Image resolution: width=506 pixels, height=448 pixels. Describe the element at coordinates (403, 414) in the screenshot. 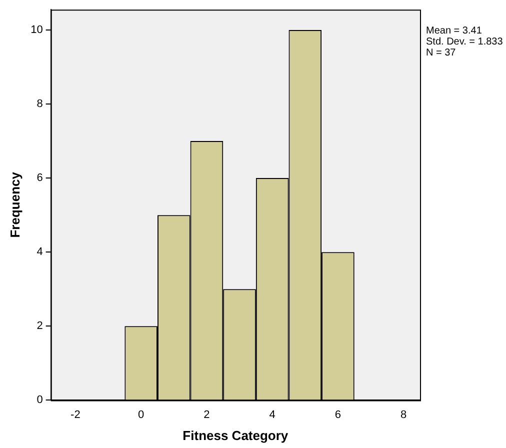

I see `x-tick-label: 8` at that location.